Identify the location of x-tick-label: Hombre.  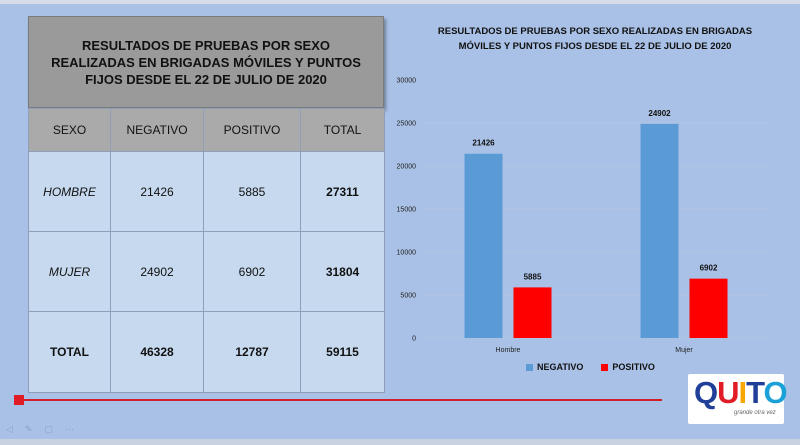
(508, 350).